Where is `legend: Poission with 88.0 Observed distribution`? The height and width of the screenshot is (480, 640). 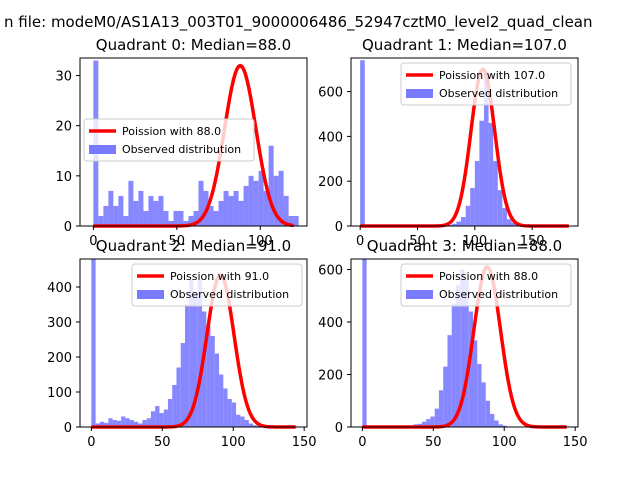
legend: Poission with 88.0 Observed distribution is located at coordinates (486, 285).